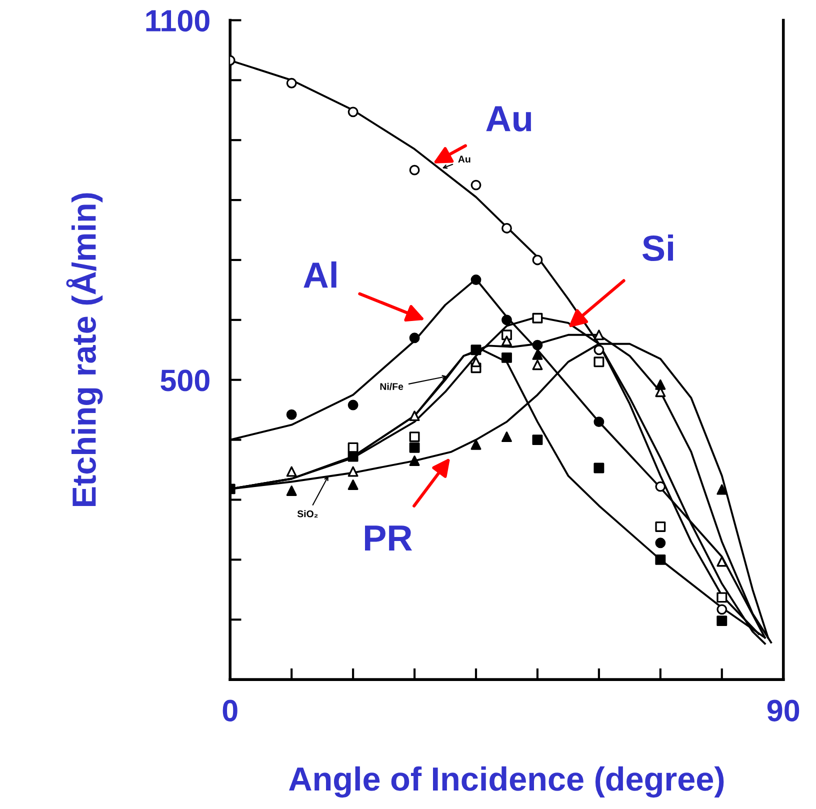 The image size is (816, 809). I want to click on annotation: Al, so click(320, 274).